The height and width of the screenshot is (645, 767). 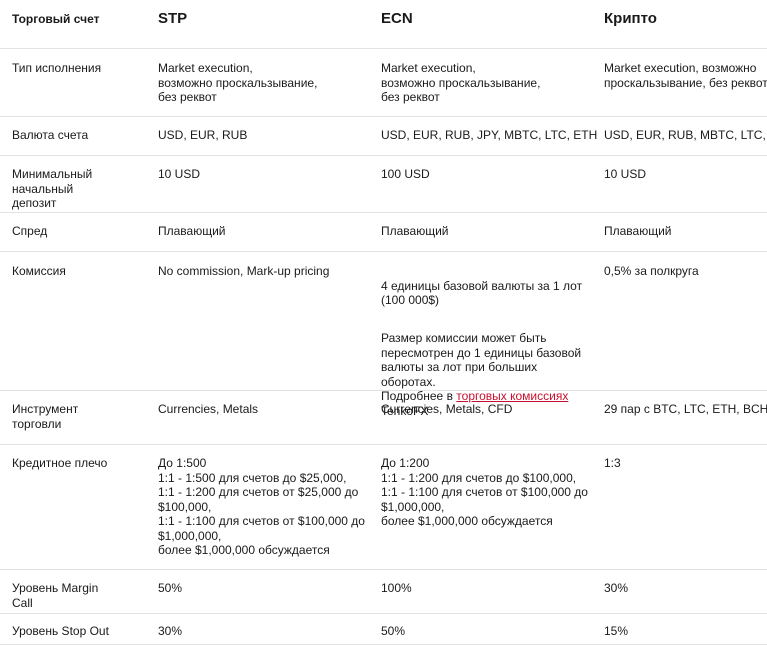 I want to click on row-spread: Спред Плавающий Плавающий Плавающий, so click(x=383, y=232).